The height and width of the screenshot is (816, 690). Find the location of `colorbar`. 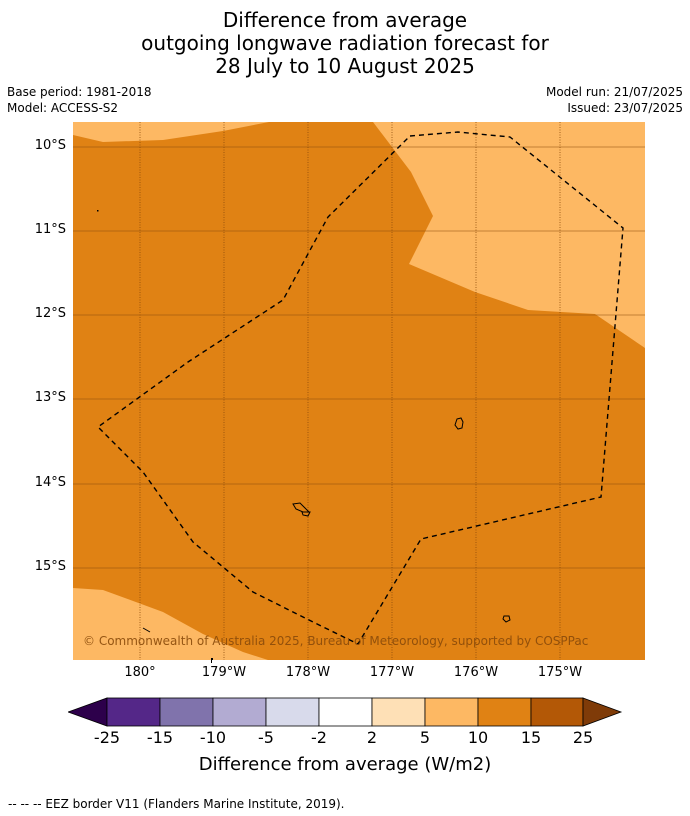

colorbar is located at coordinates (345, 712).